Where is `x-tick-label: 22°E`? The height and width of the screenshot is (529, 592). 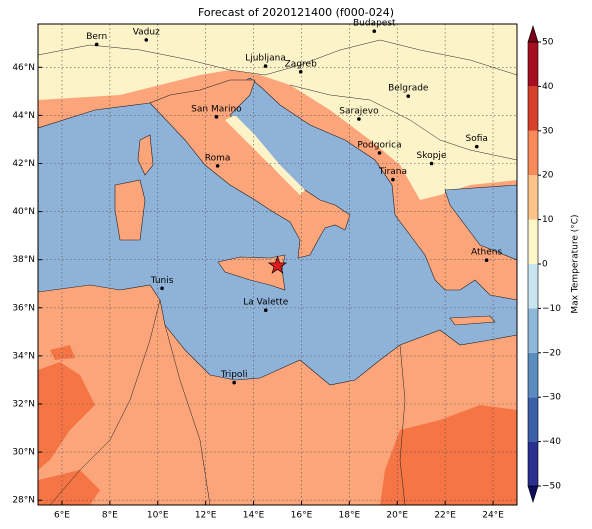
x-tick-label: 22°E is located at coordinates (445, 516).